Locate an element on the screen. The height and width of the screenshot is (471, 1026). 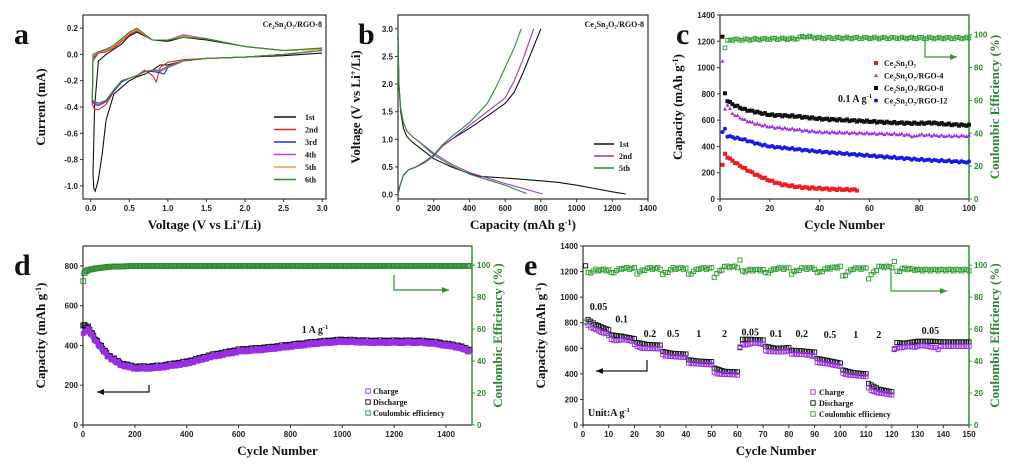
y-tick-label: 0 is located at coordinates (76, 425).